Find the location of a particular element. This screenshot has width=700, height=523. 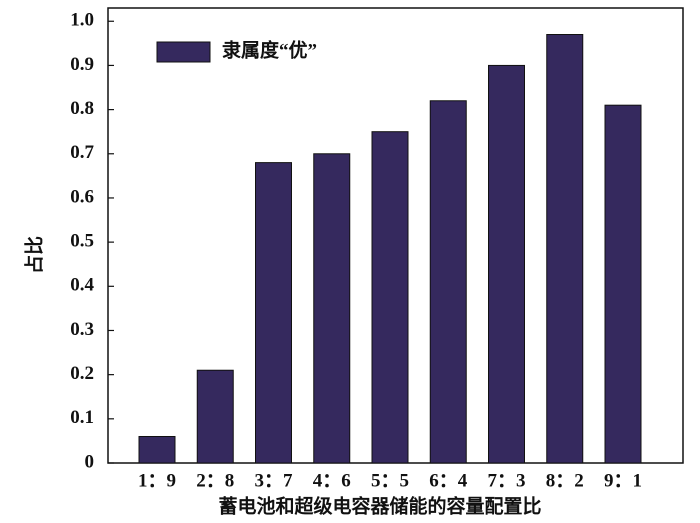

x-tick-label: 6：4 is located at coordinates (448, 480).